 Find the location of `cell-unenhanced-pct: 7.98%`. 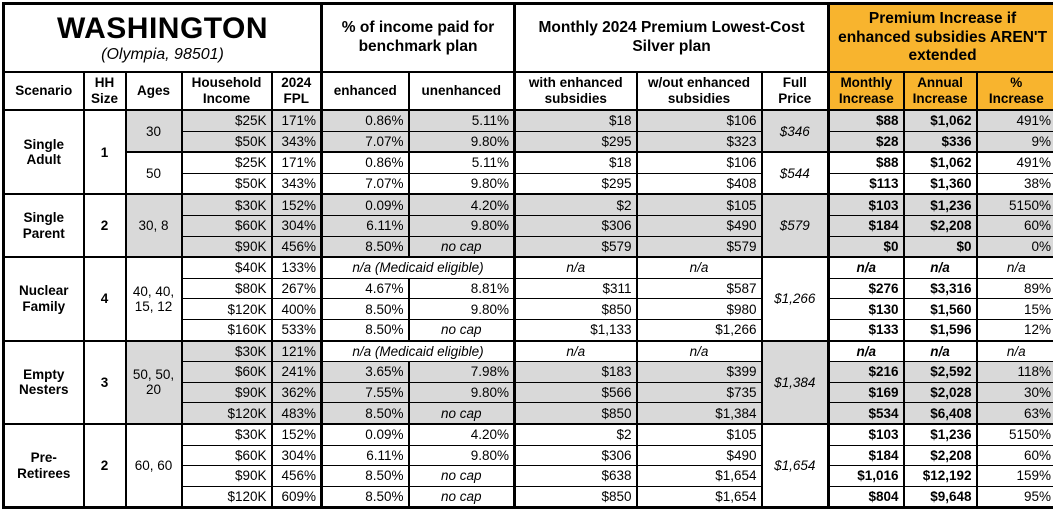

cell-unenhanced-pct: 7.98% is located at coordinates (462, 372).